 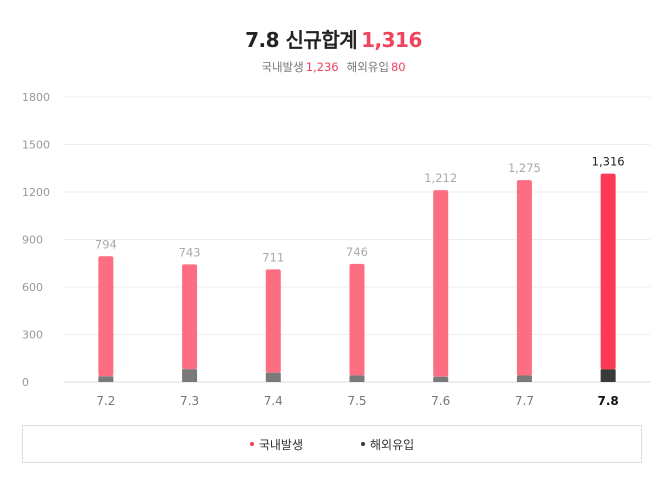 I want to click on x-tick-label: 7.2, so click(x=105, y=401).